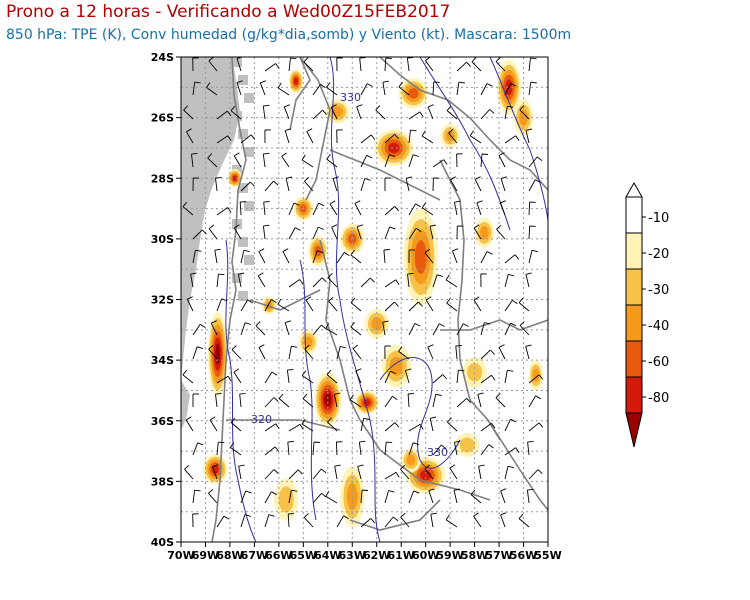  Describe the element at coordinates (308, 342) in the screenshot. I see `convergence-blob` at that location.